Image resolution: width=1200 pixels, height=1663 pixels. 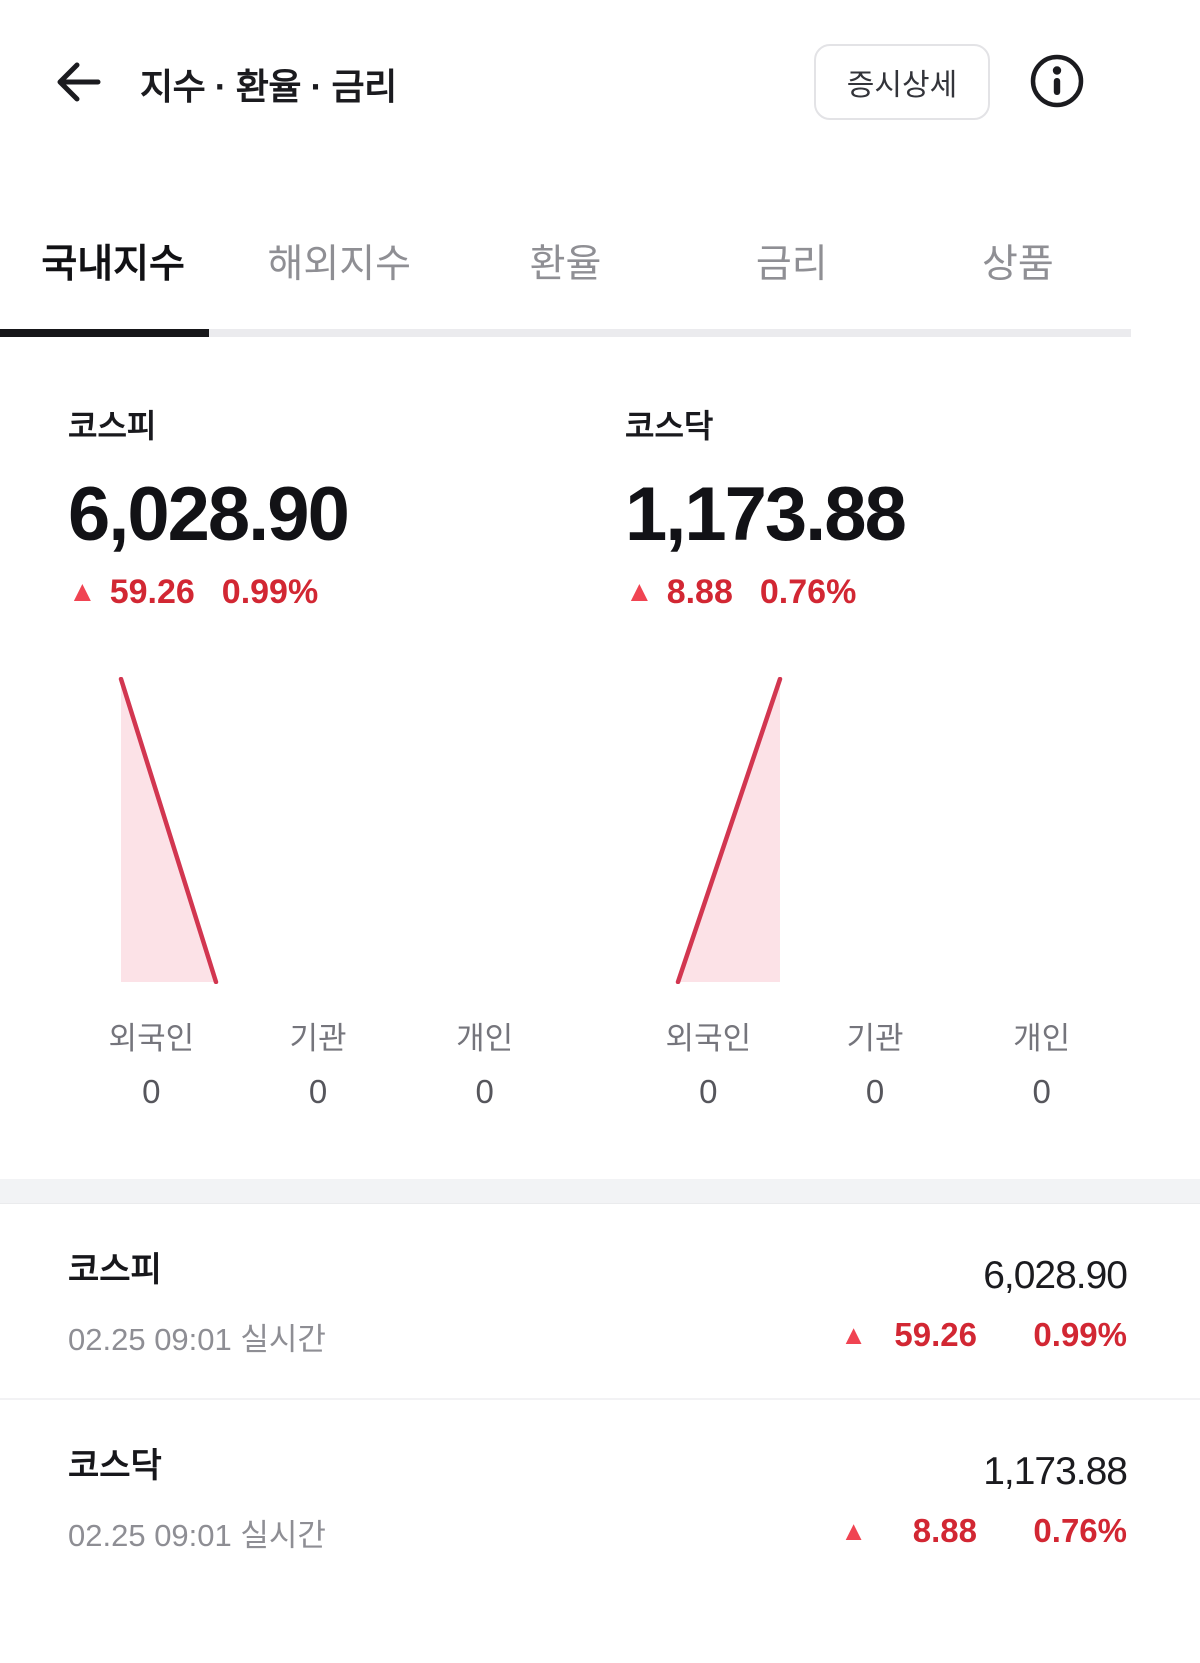 What do you see at coordinates (168, 830) in the screenshot?
I see `kospi-sparkline-chart` at bounding box center [168, 830].